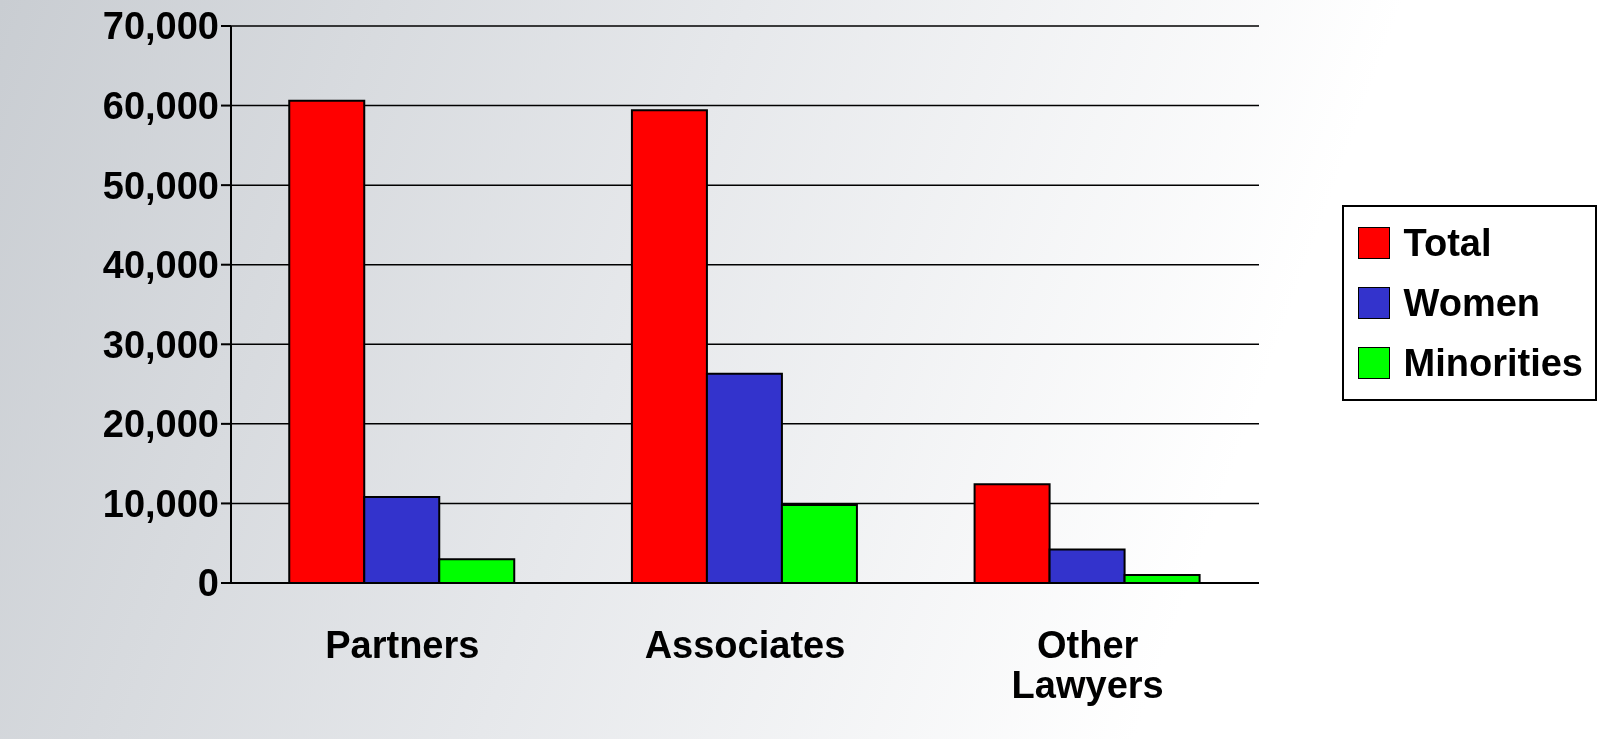 The height and width of the screenshot is (739, 1603). What do you see at coordinates (1472, 303) in the screenshot?
I see `legend-label: Women` at bounding box center [1472, 303].